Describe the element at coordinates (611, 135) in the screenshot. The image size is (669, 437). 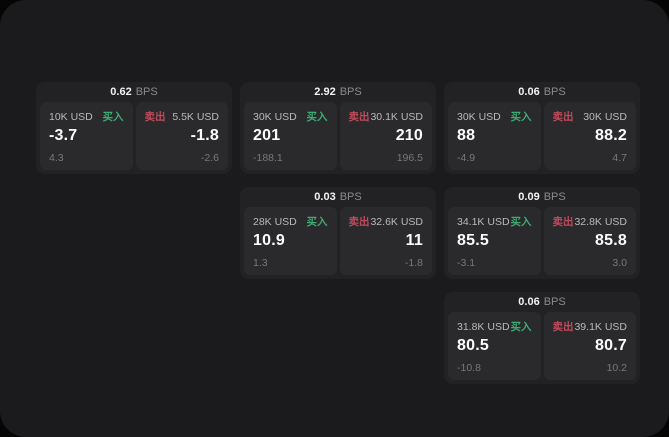
I see `sell-price: 88.2` at that location.